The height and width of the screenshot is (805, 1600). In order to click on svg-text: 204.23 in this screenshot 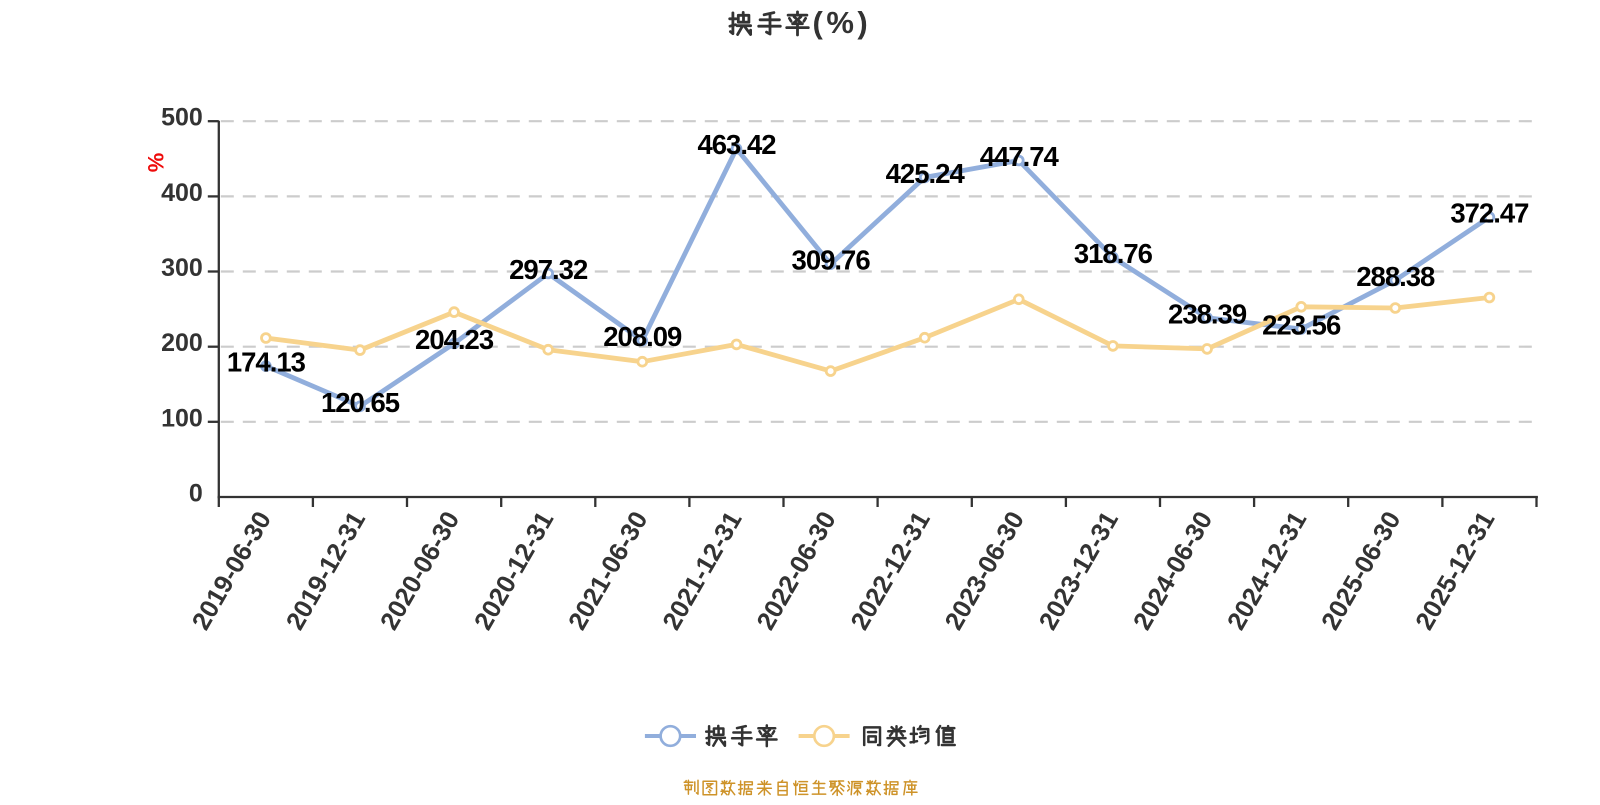, I will do `click(454, 339)`.